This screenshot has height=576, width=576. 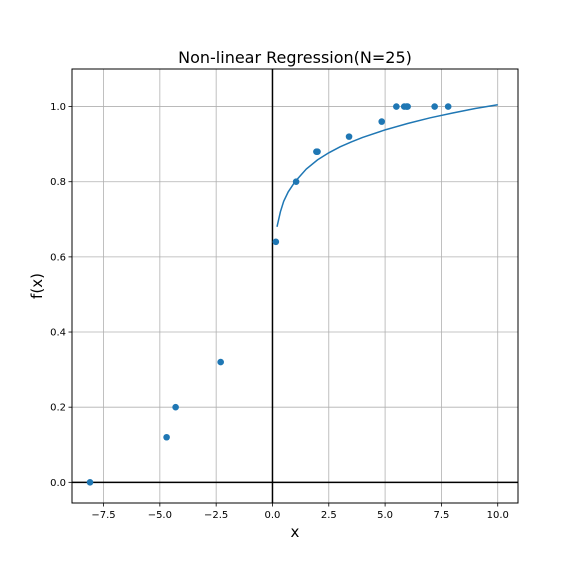 I want to click on x-tick-label: −5.0, so click(x=160, y=515).